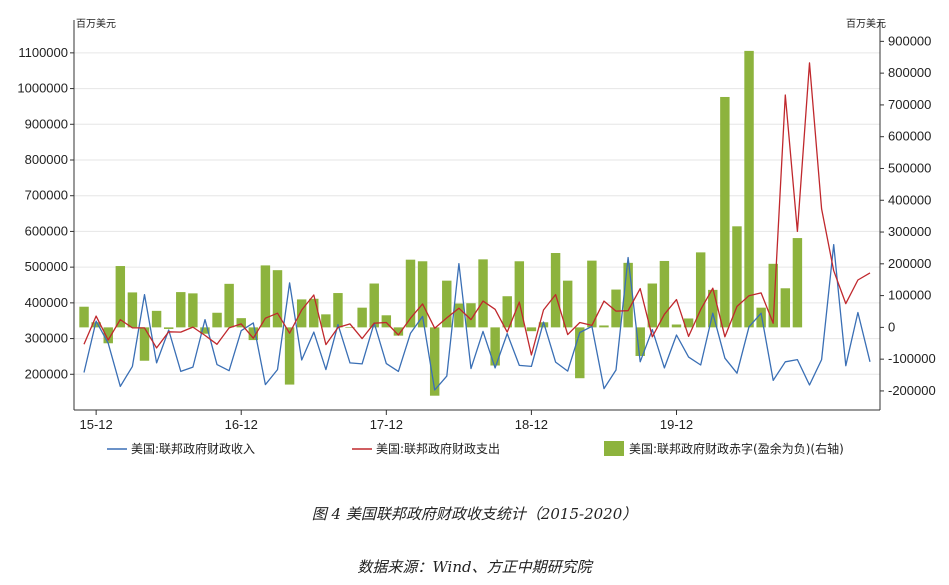 Image resolution: width=949 pixels, height=585 pixels. I want to click on left-tick-label: 400000, so click(46, 302).